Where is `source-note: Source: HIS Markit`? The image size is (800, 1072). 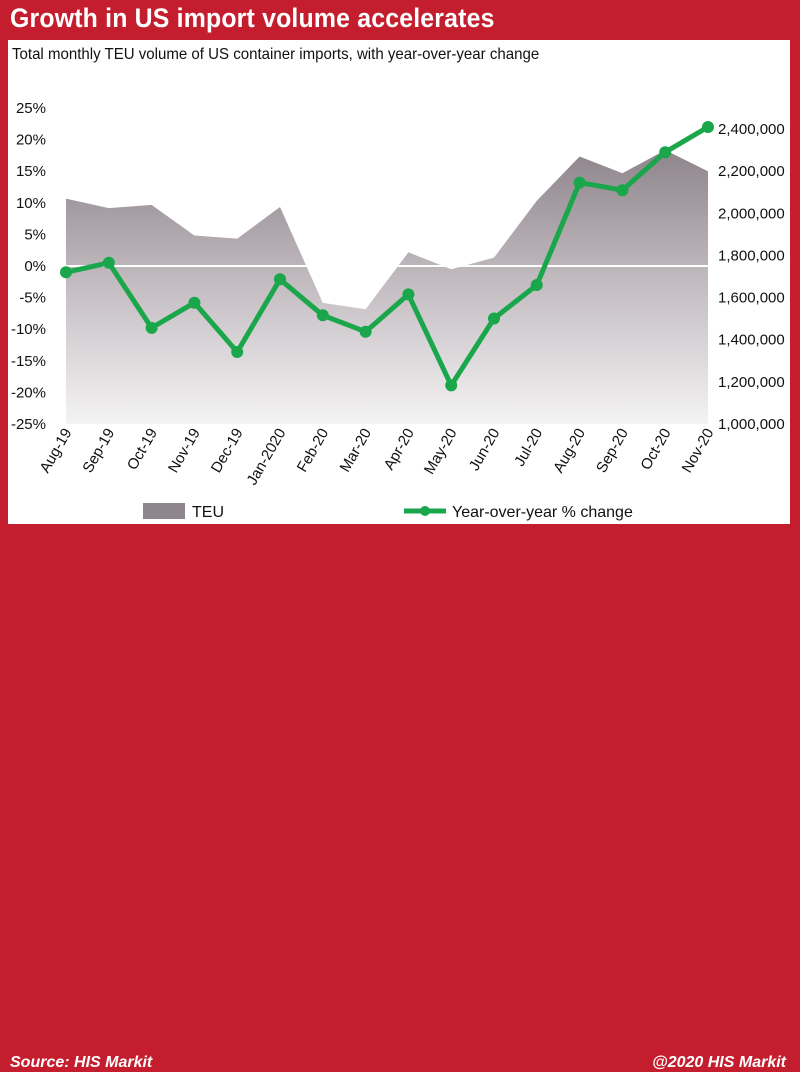
source-note: Source: HIS Markit is located at coordinates (81, 1062).